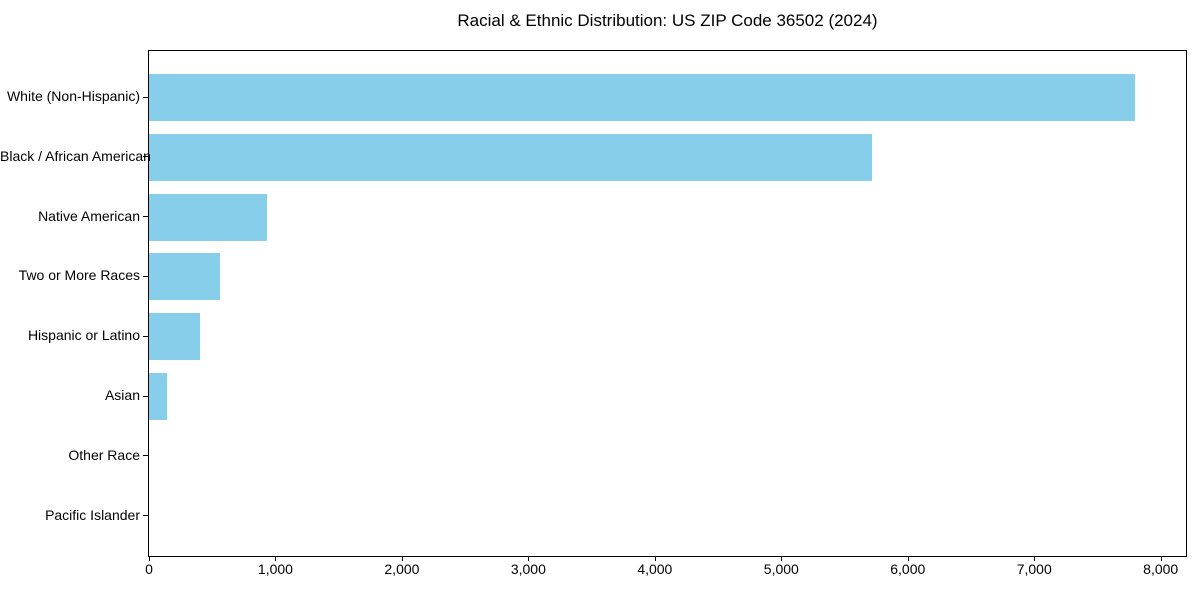 This screenshot has height=600, width=1200. What do you see at coordinates (75, 155) in the screenshot?
I see `y-axis-label: Black / African American` at bounding box center [75, 155].